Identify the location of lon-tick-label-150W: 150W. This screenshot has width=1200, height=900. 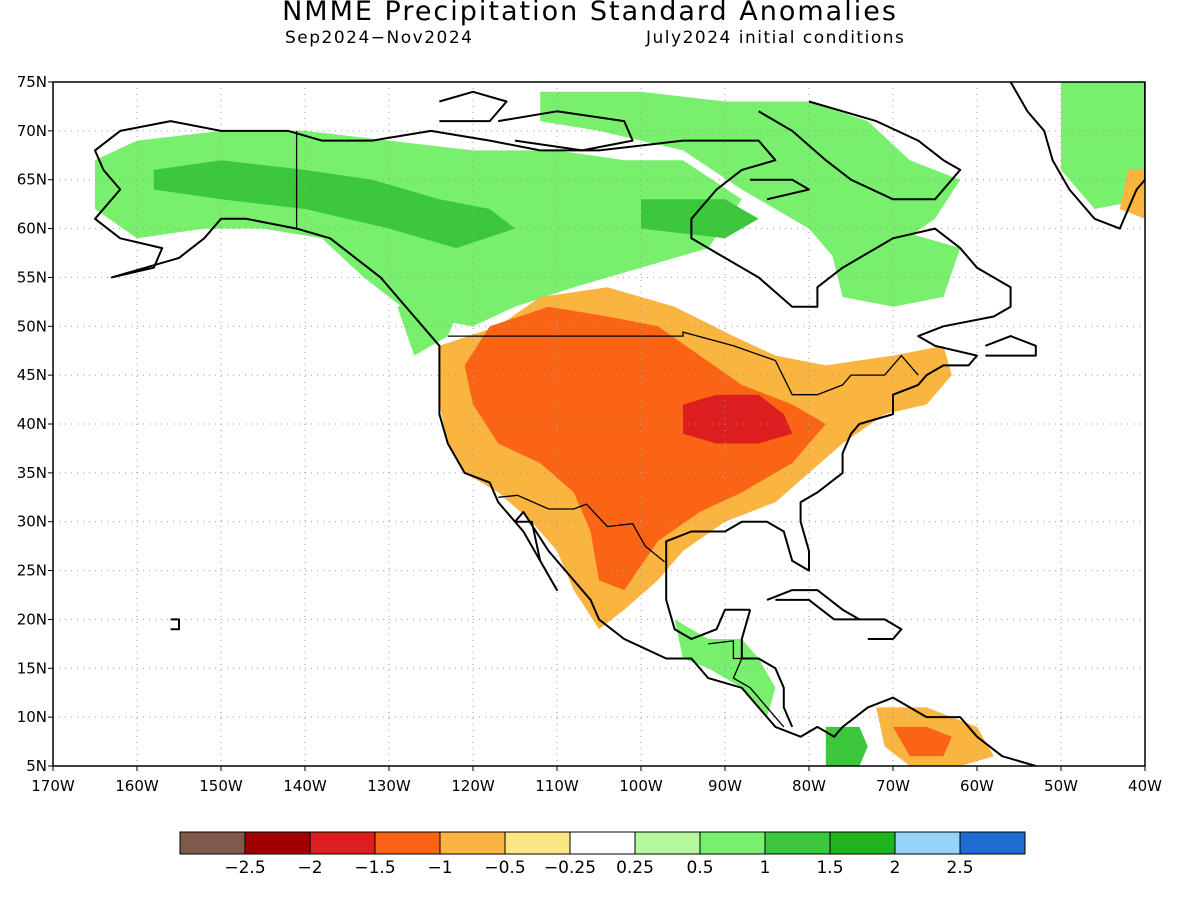
(221, 786).